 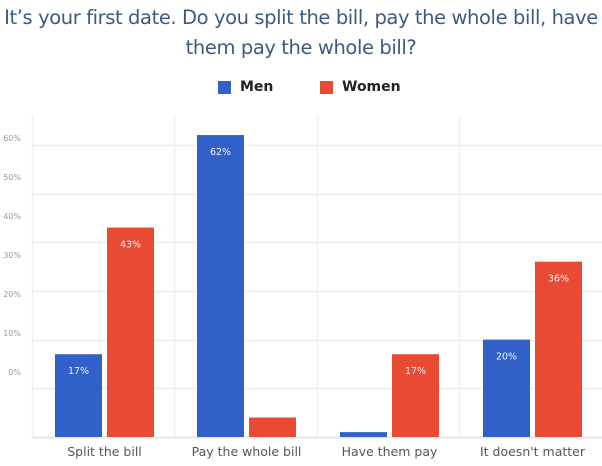 What do you see at coordinates (558, 279) in the screenshot?
I see `data-label: 36%` at bounding box center [558, 279].